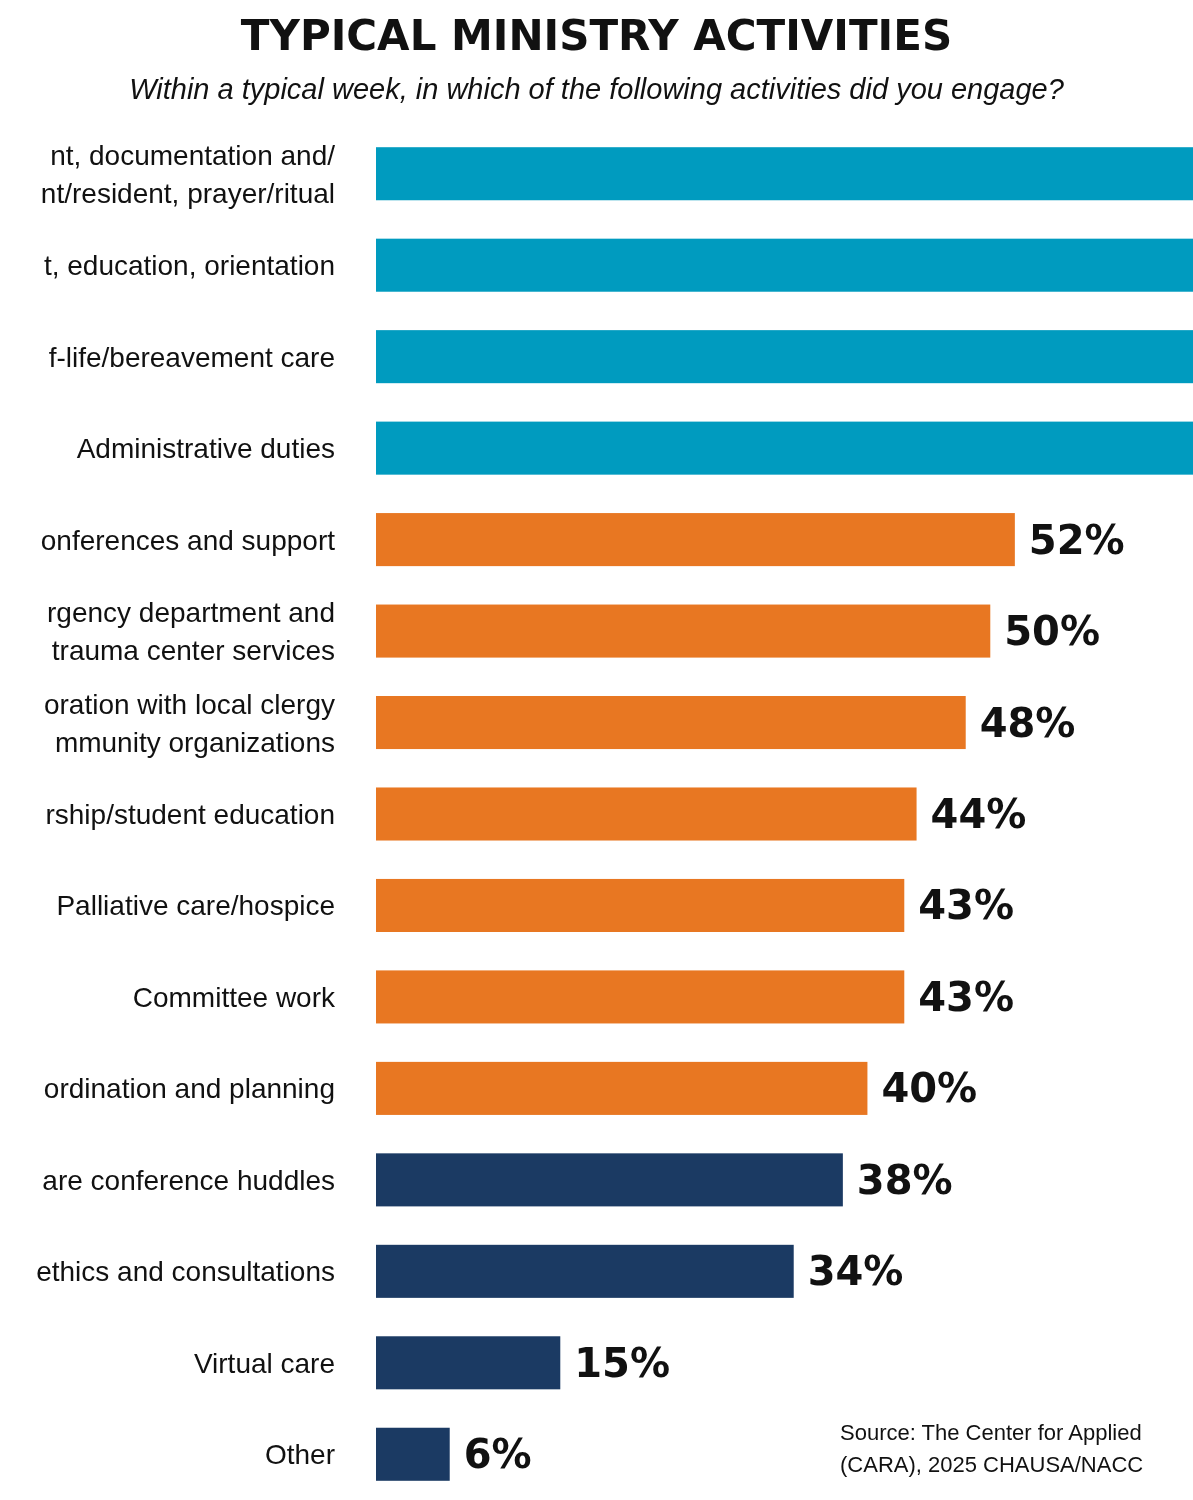 The height and width of the screenshot is (1500, 1193). What do you see at coordinates (188, 1180) in the screenshot?
I see `y-tick-label: are conference huddles` at bounding box center [188, 1180].